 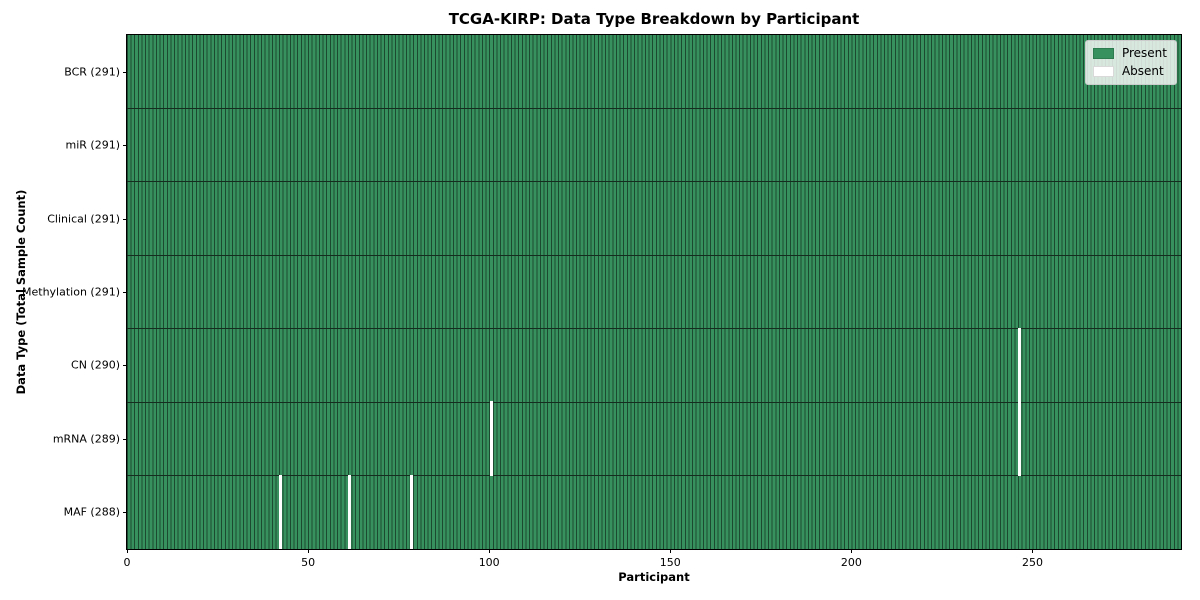 I want to click on y-tick-label: Methylation (291), so click(x=71, y=292).